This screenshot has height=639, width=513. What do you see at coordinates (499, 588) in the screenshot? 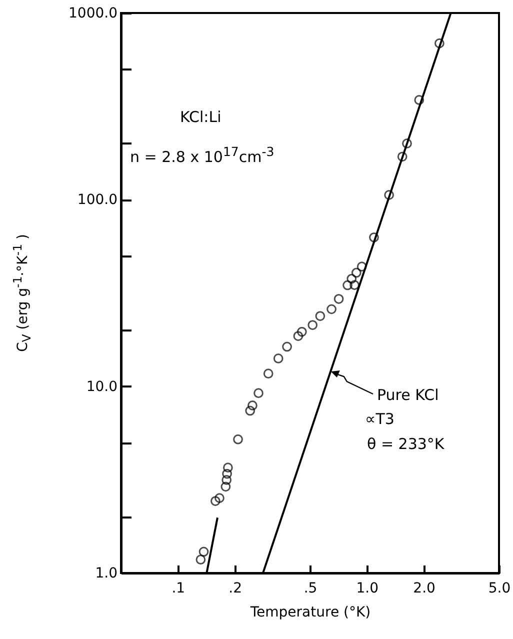
I see `x-tick-label: 5.0` at bounding box center [499, 588].